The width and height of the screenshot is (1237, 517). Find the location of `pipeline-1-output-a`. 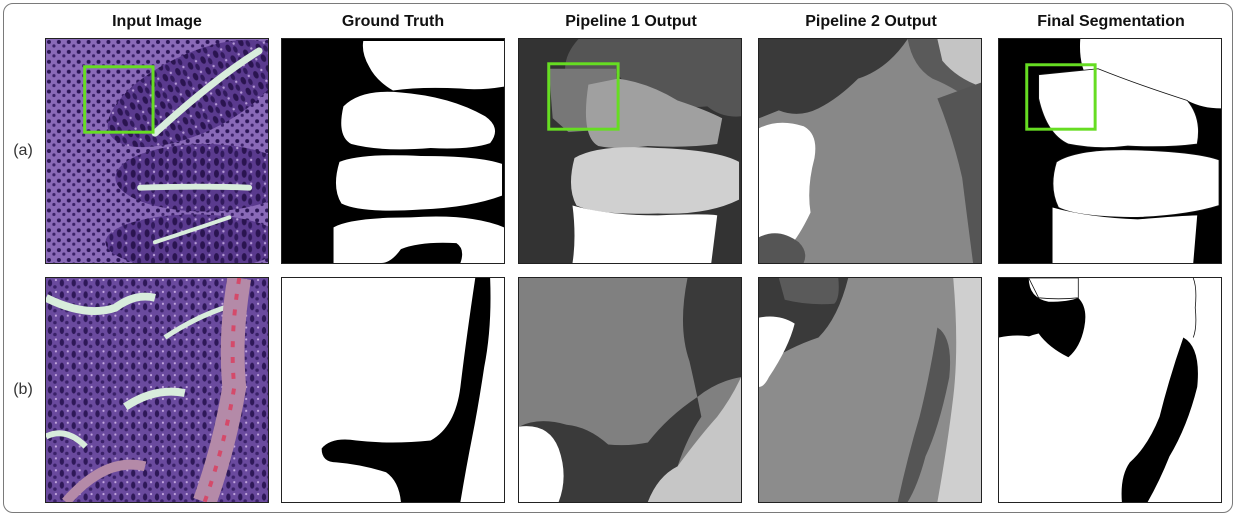

pipeline-1-output-a is located at coordinates (630, 151).